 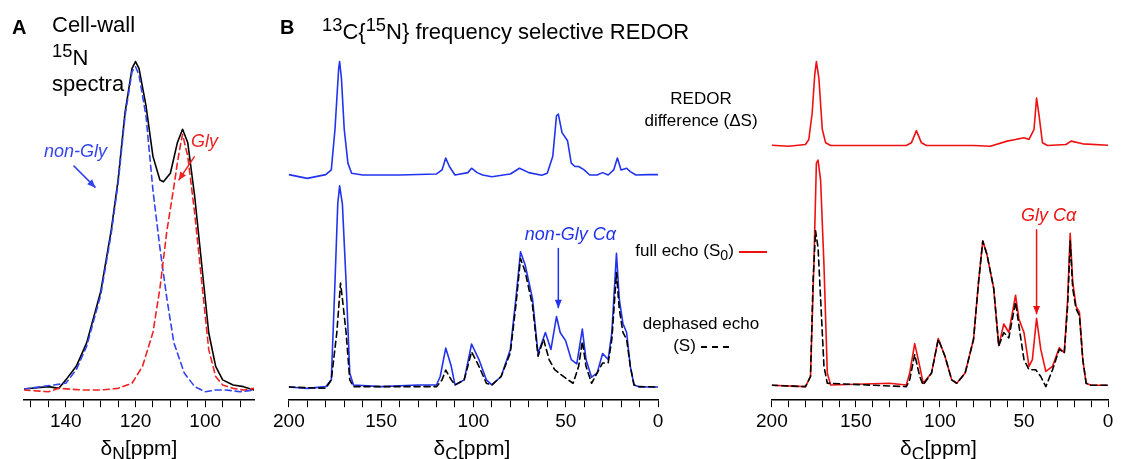 I want to click on series-label: REDOR difference (ΔS), so click(x=701, y=109).